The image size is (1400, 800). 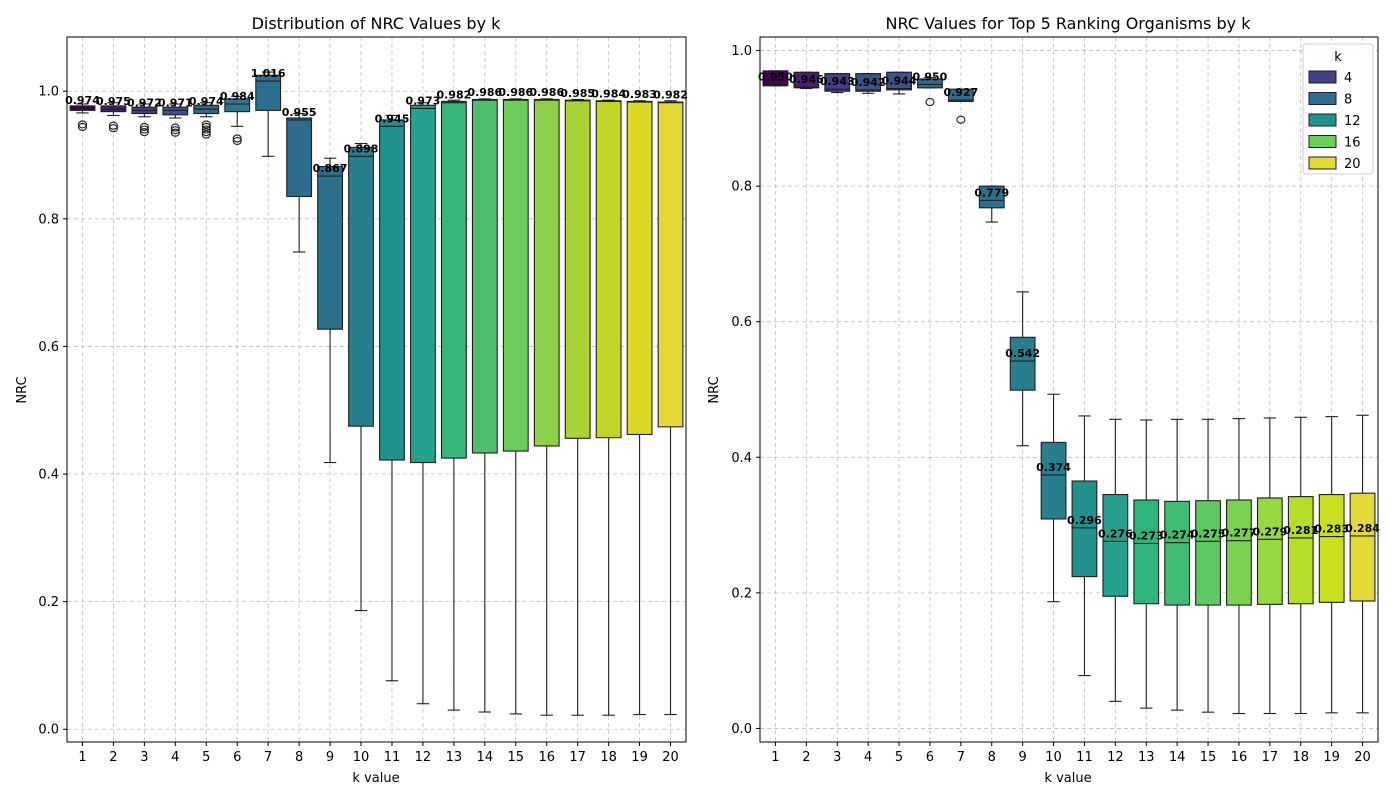 I want to click on legend-swatch, so click(x=1322, y=120).